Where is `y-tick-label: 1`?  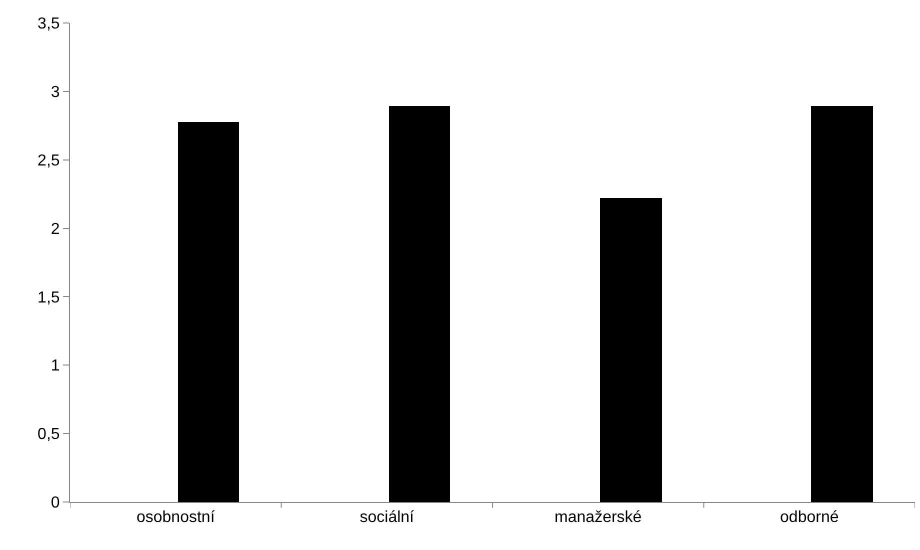 y-tick-label: 1 is located at coordinates (55, 366).